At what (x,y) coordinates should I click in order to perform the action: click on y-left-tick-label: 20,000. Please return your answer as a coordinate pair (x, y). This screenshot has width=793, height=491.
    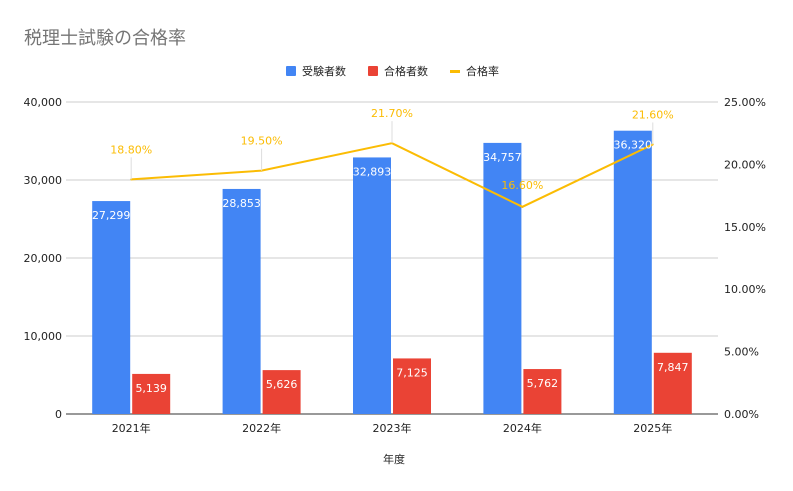
    Looking at the image, I should click on (43, 258).